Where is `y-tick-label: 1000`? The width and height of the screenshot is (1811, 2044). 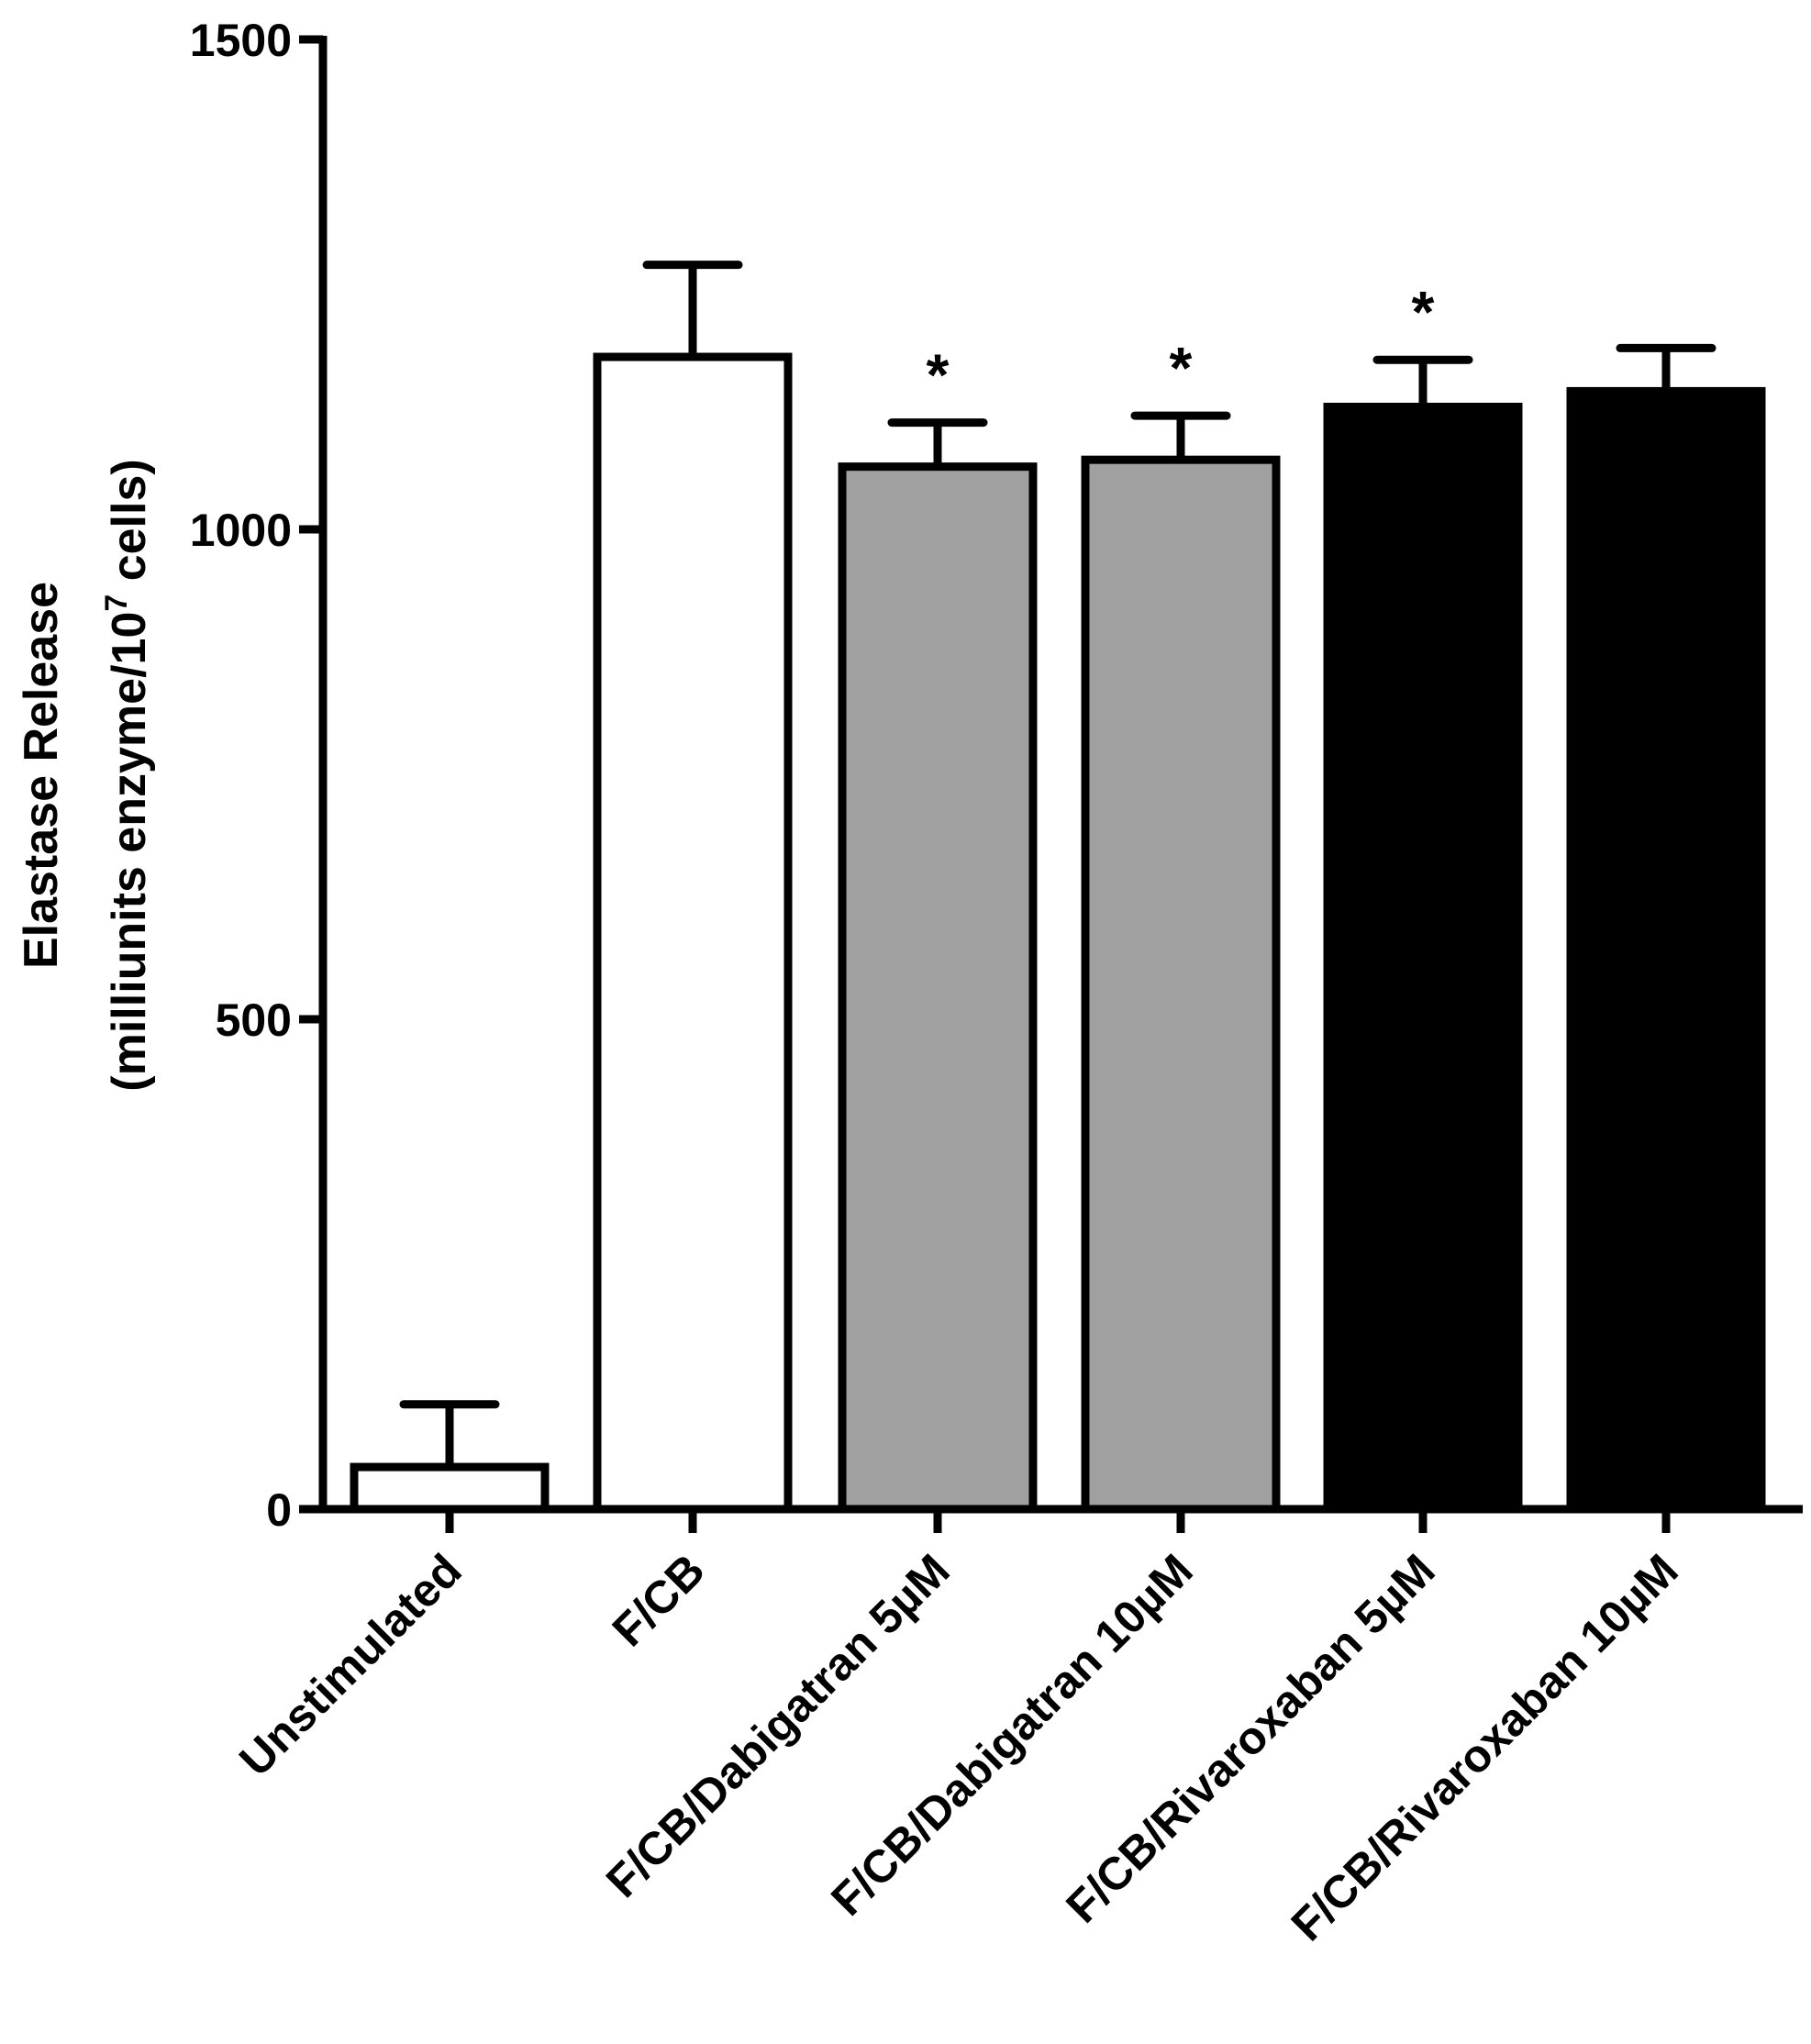 y-tick-label: 1000 is located at coordinates (241, 531).